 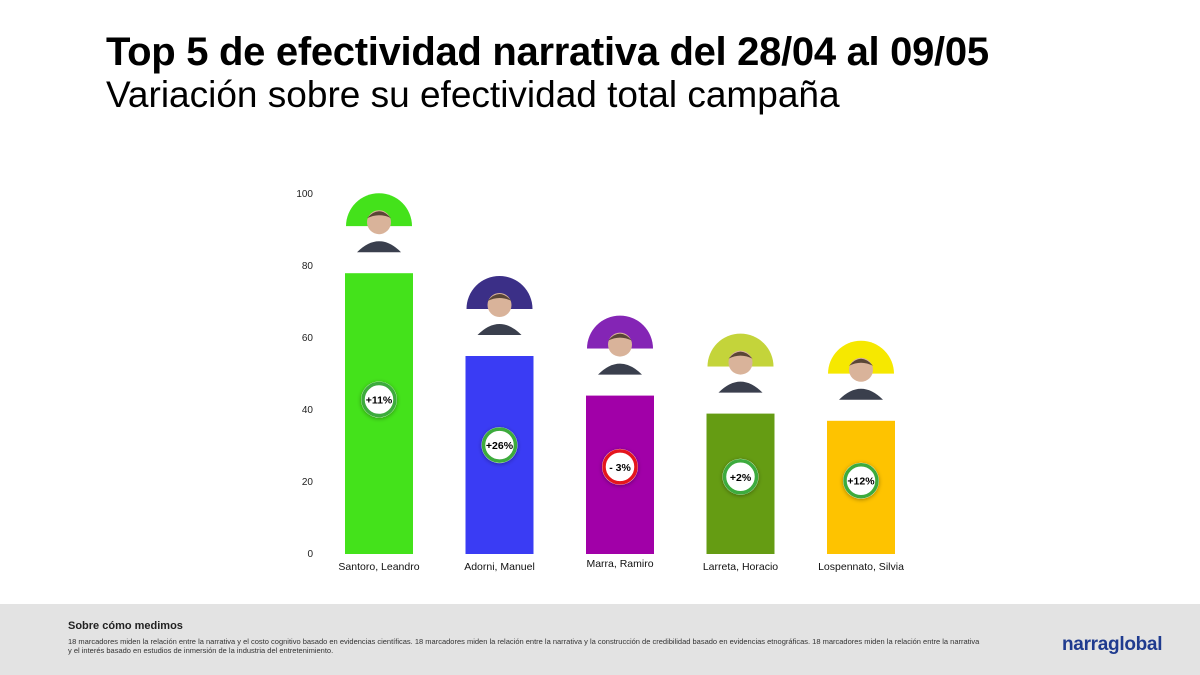 I want to click on category-label: Lospennato, Silvia, so click(x=861, y=567).